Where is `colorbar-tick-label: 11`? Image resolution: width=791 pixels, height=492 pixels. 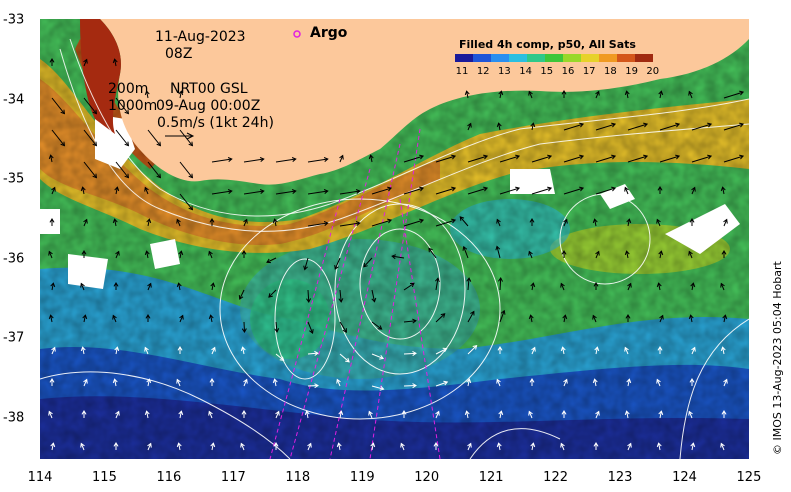 colorbar-tick-label: 11 is located at coordinates (462, 71).